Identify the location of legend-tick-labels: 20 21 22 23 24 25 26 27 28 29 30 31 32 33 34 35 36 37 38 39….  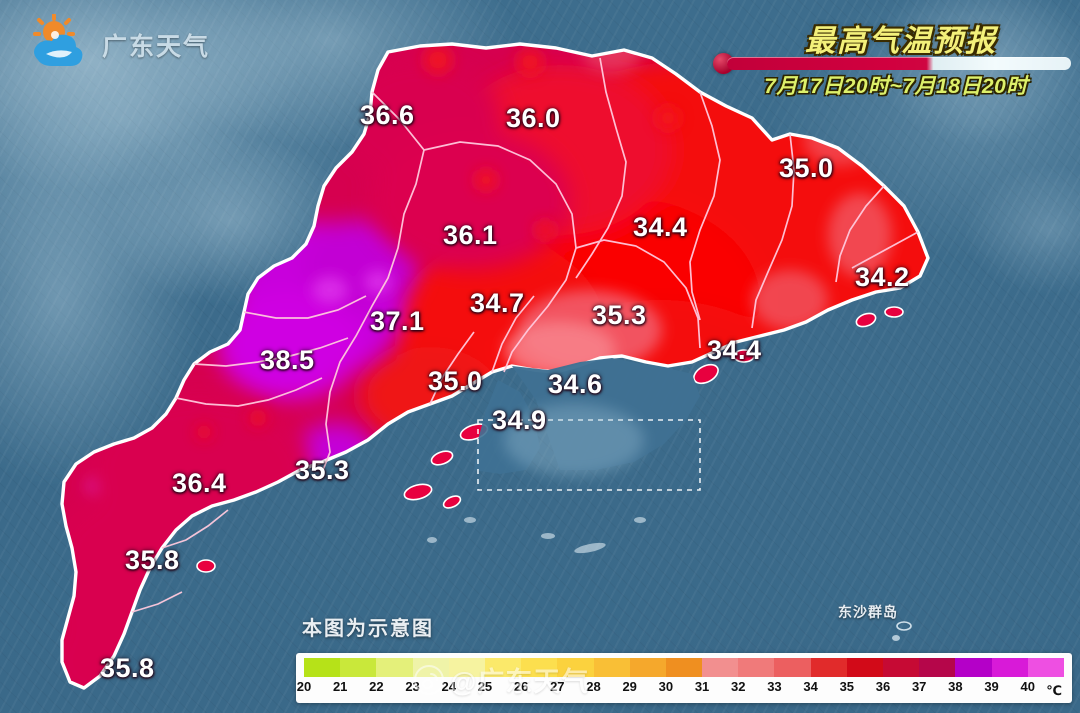
(680, 686).